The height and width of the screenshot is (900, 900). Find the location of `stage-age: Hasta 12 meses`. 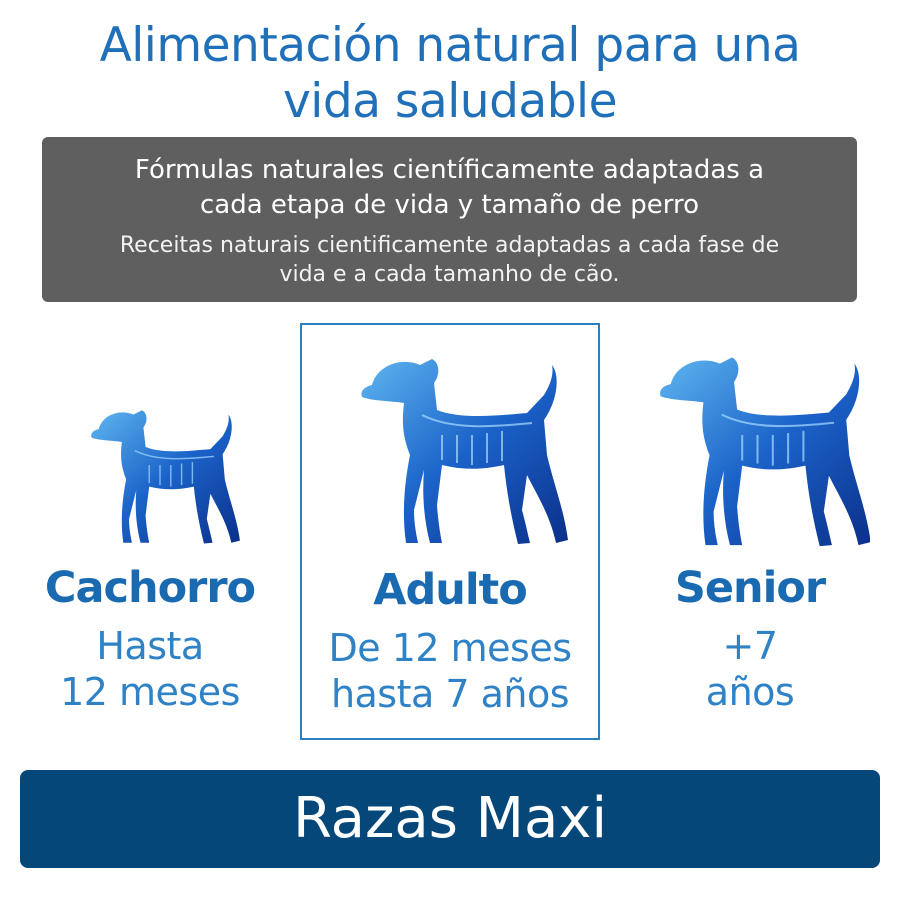

stage-age: Hasta 12 meses is located at coordinates (150, 669).